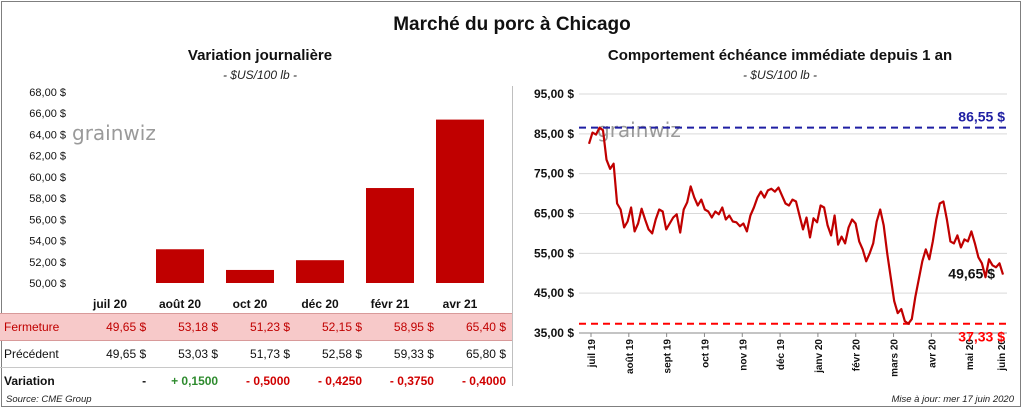 The width and height of the screenshot is (1024, 410). What do you see at coordinates (49, 399) in the screenshot?
I see `source-note: Source: CME Group` at bounding box center [49, 399].